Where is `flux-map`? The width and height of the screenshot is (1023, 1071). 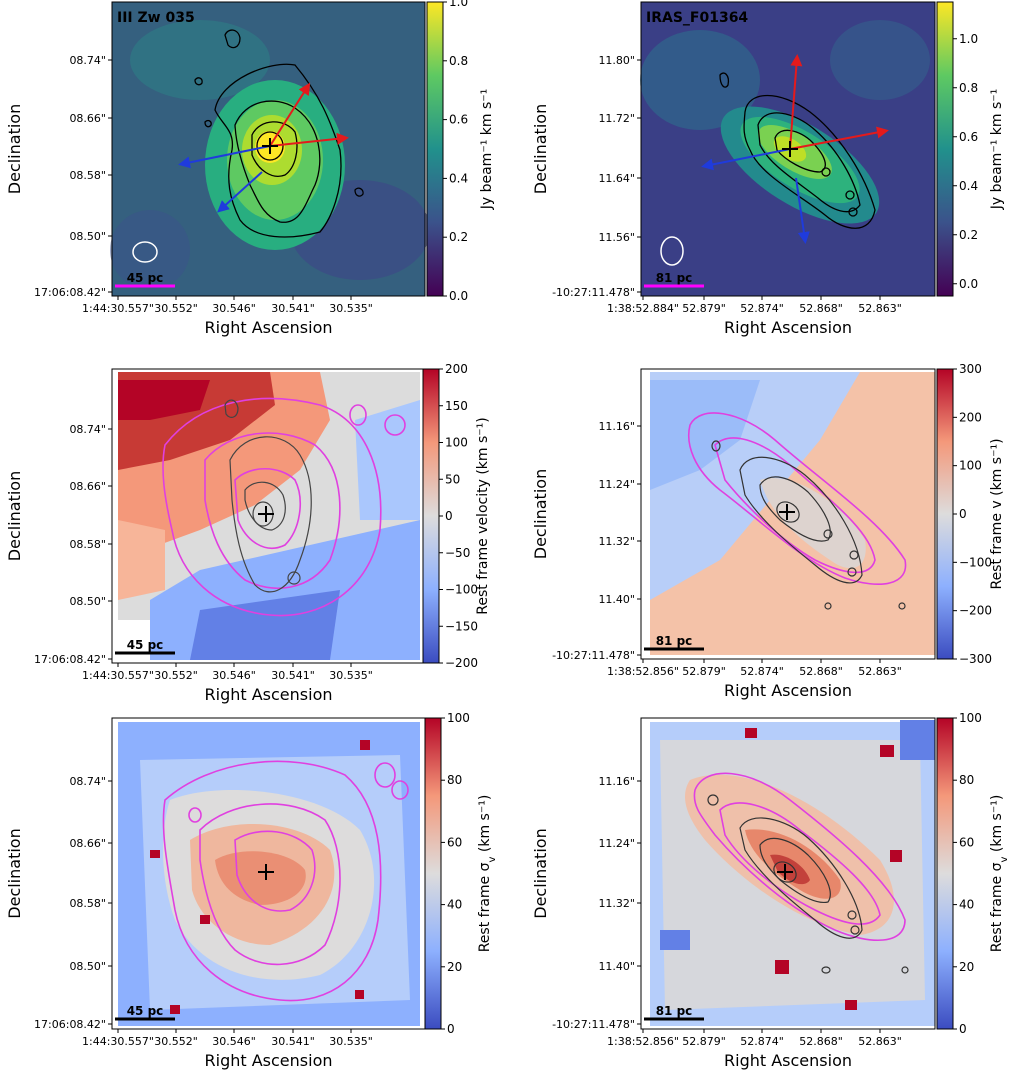 flux-map is located at coordinates (785, 122).